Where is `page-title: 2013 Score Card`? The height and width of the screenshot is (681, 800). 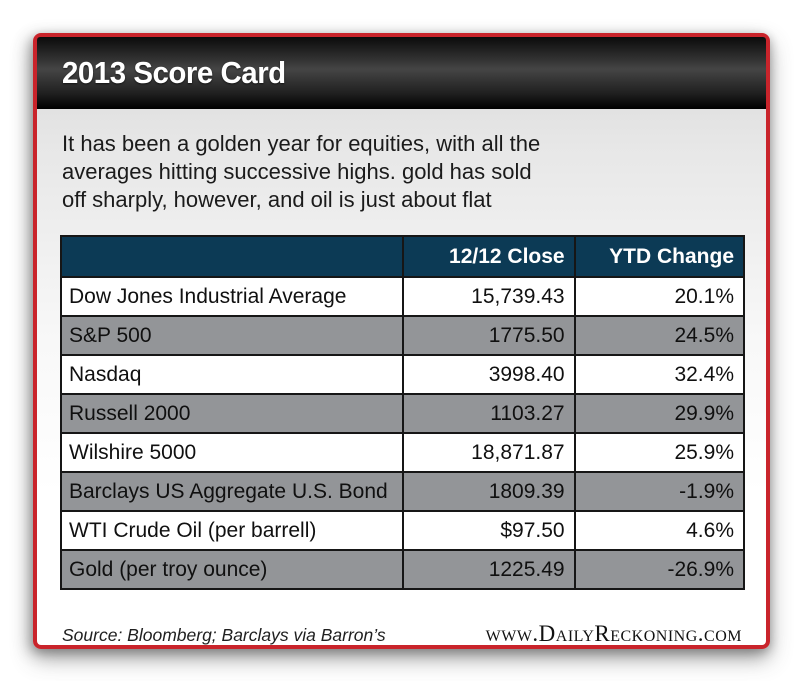 page-title: 2013 Score Card is located at coordinates (174, 72).